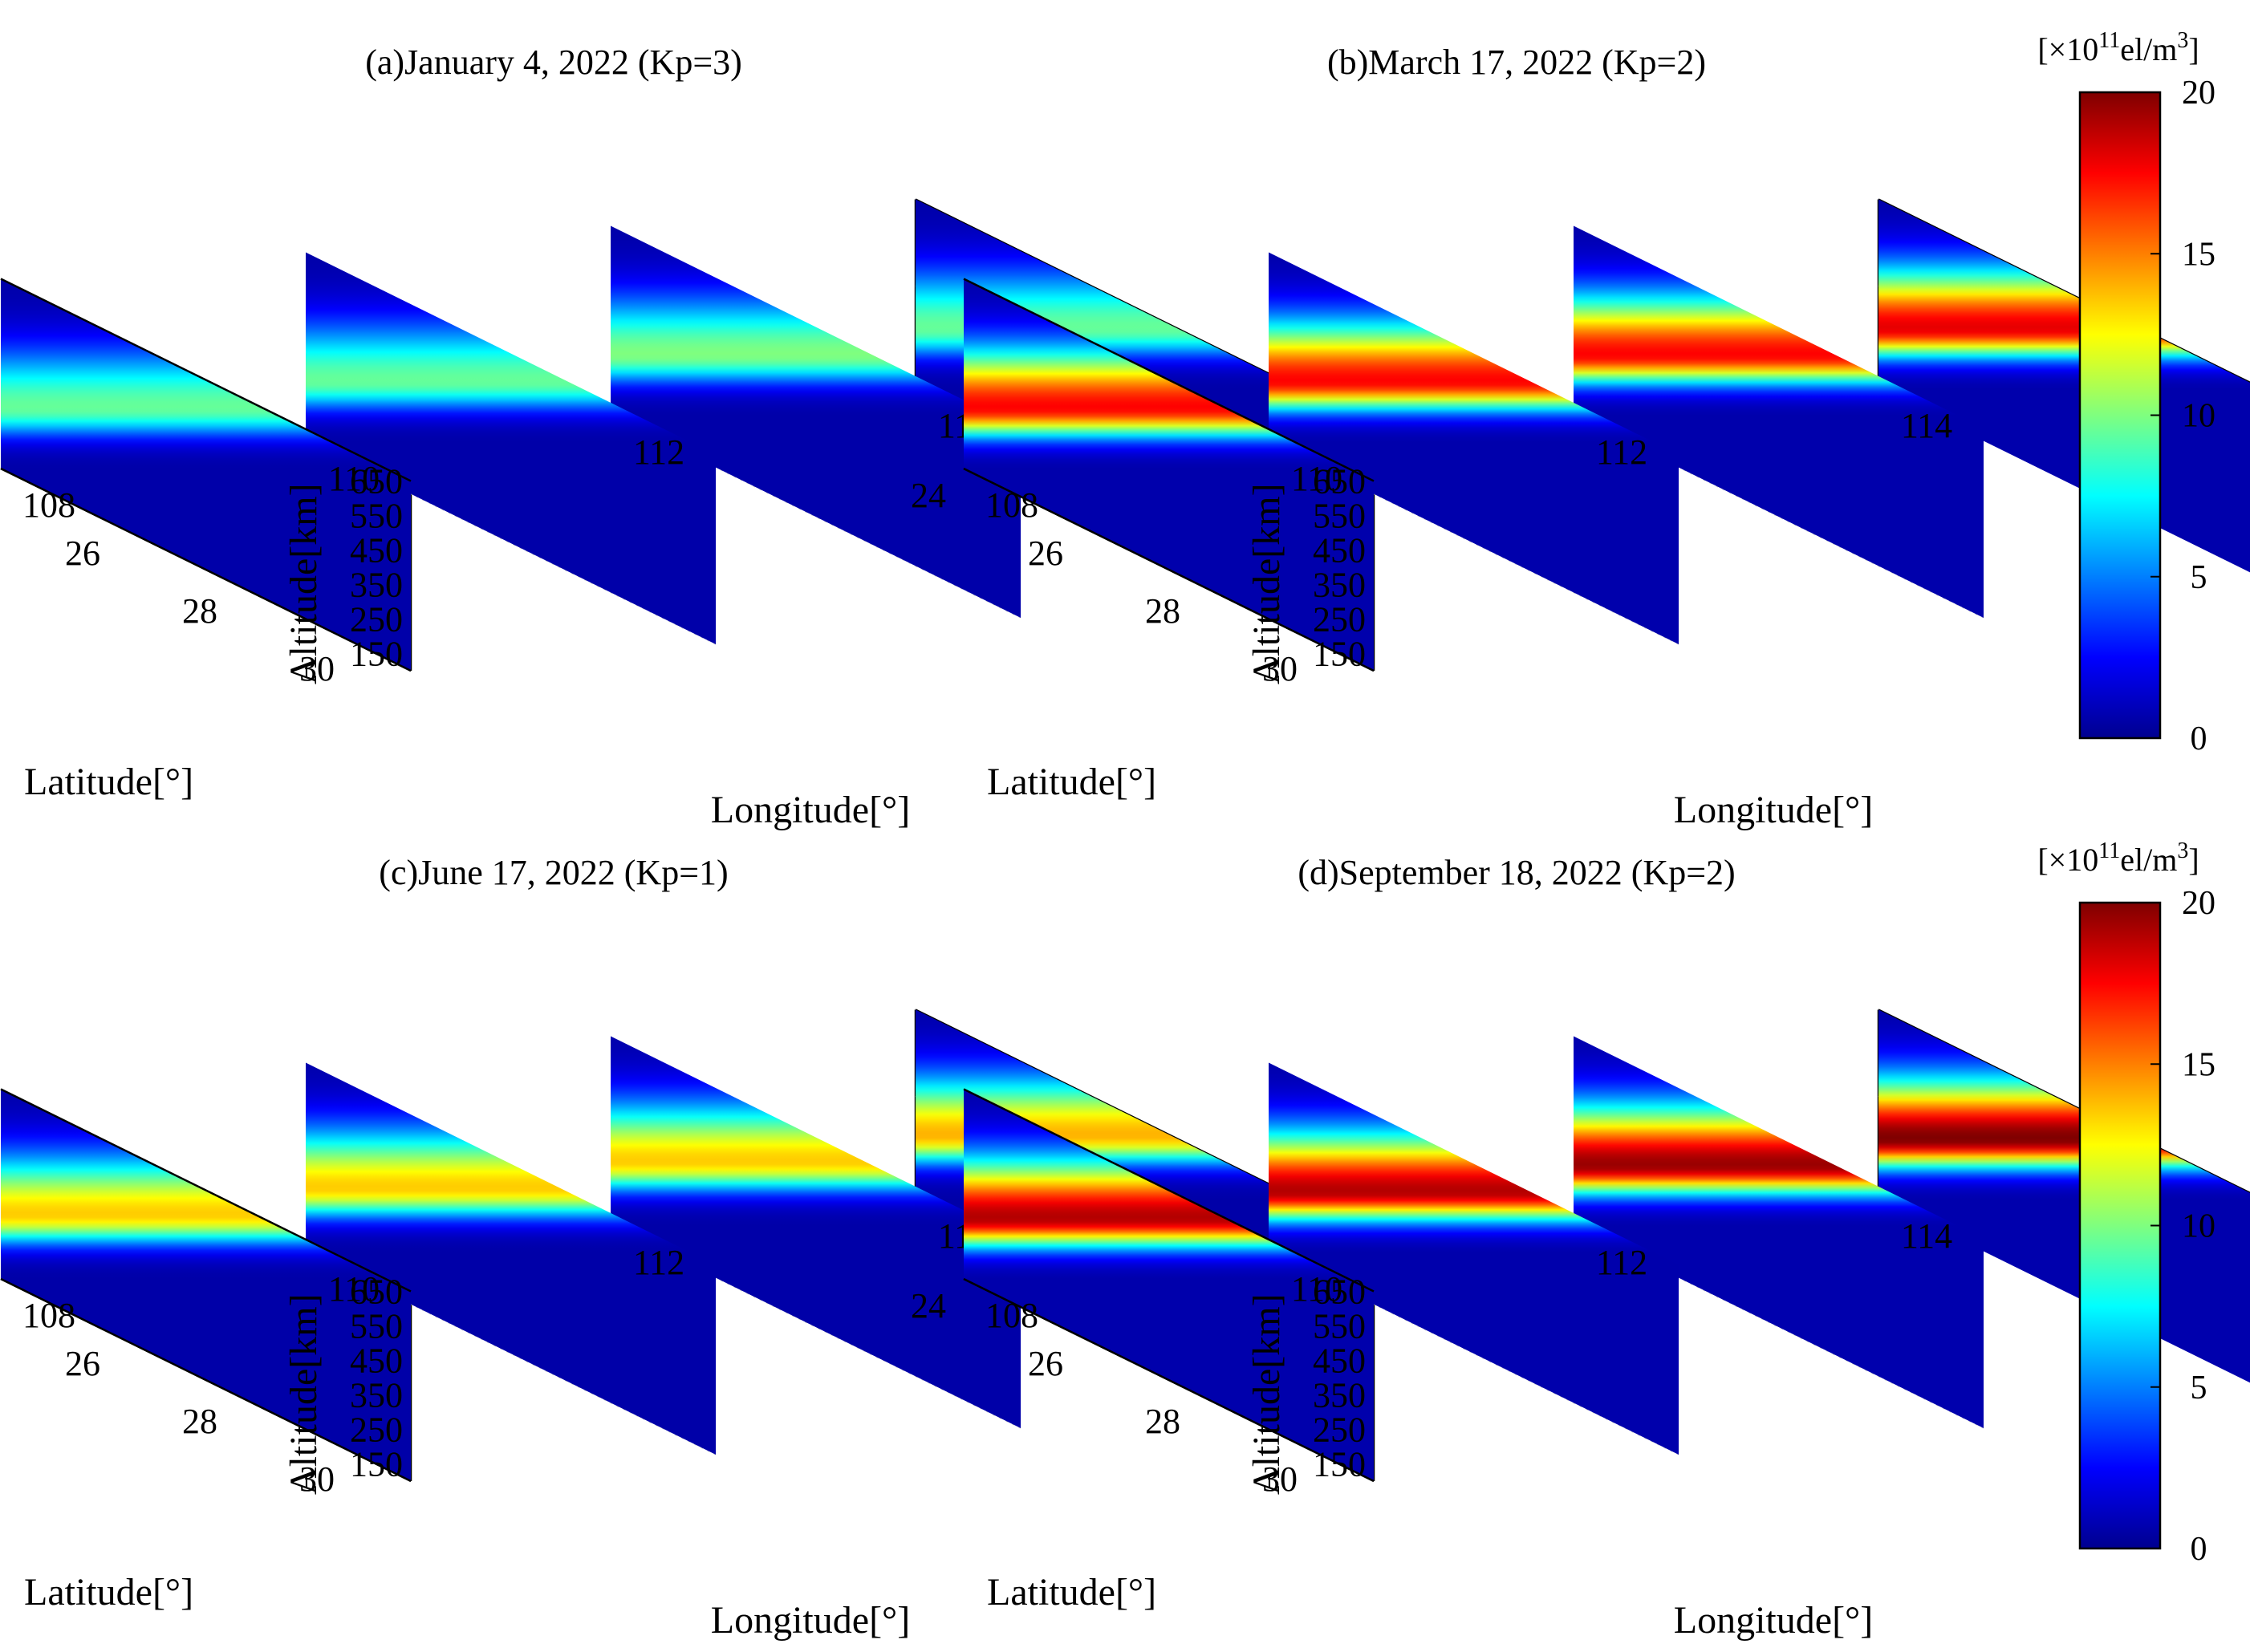 The width and height of the screenshot is (2250, 1652). Describe the element at coordinates (2198, 93) in the screenshot. I see `colorbar-tick-label: 20` at that location.